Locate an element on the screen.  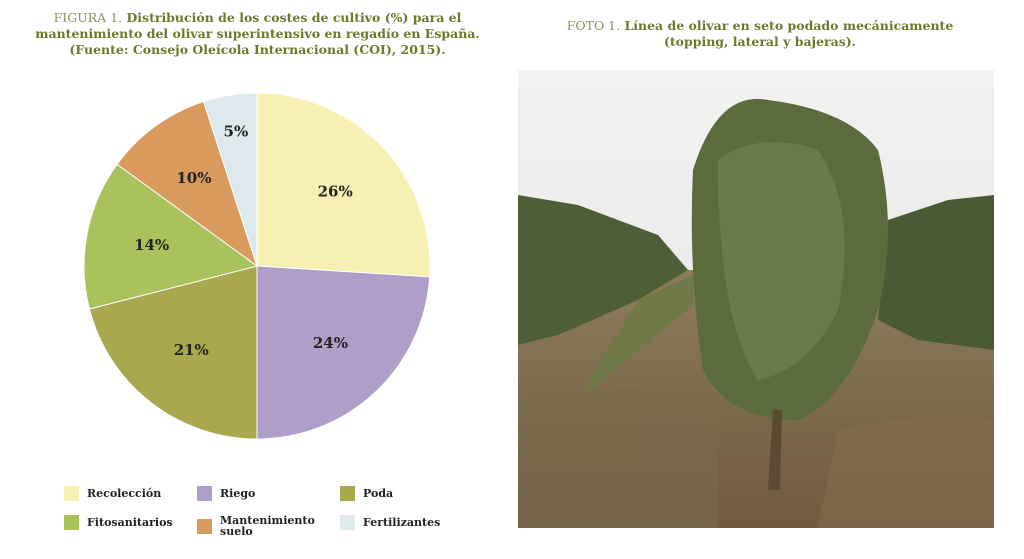
slice-label: 24% is located at coordinates (330, 343).